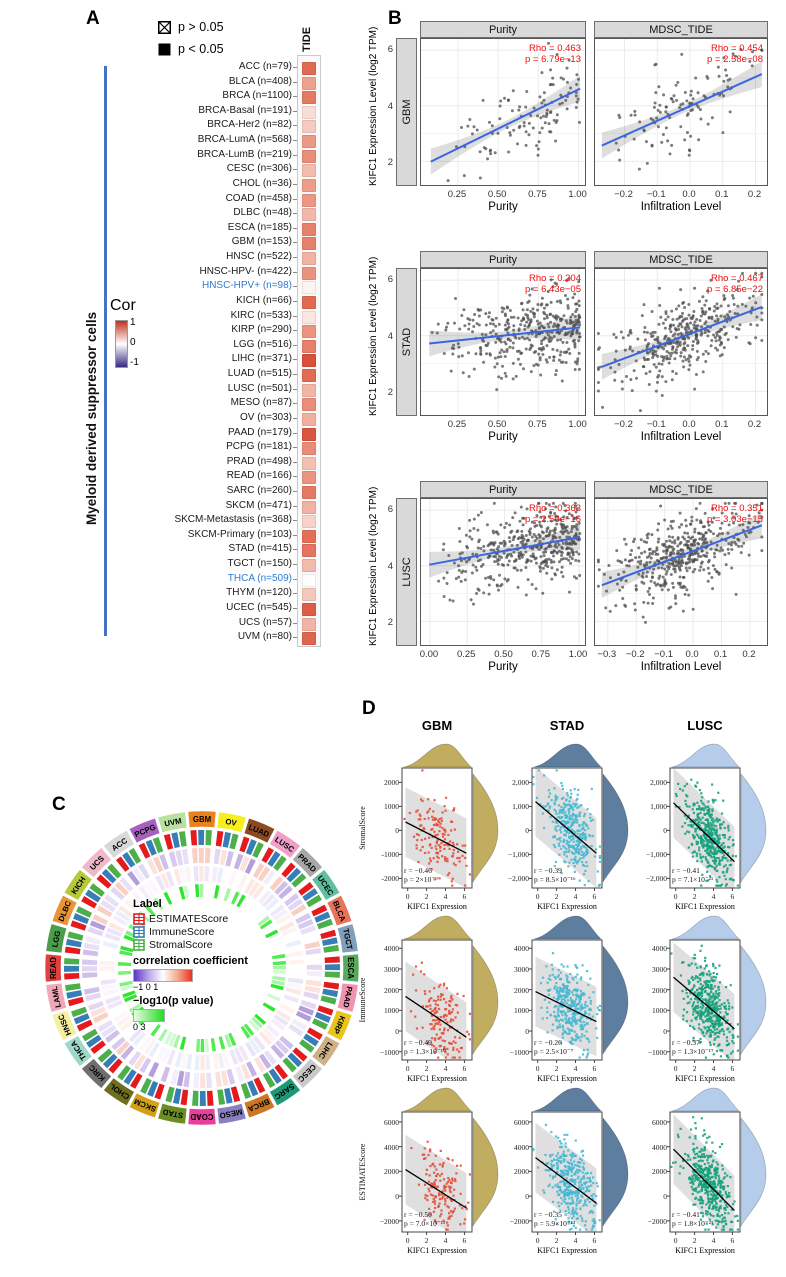 This screenshot has height=1277, width=786. What do you see at coordinates (164, 49) in the screenshot?
I see `filled-square-icon` at bounding box center [164, 49].